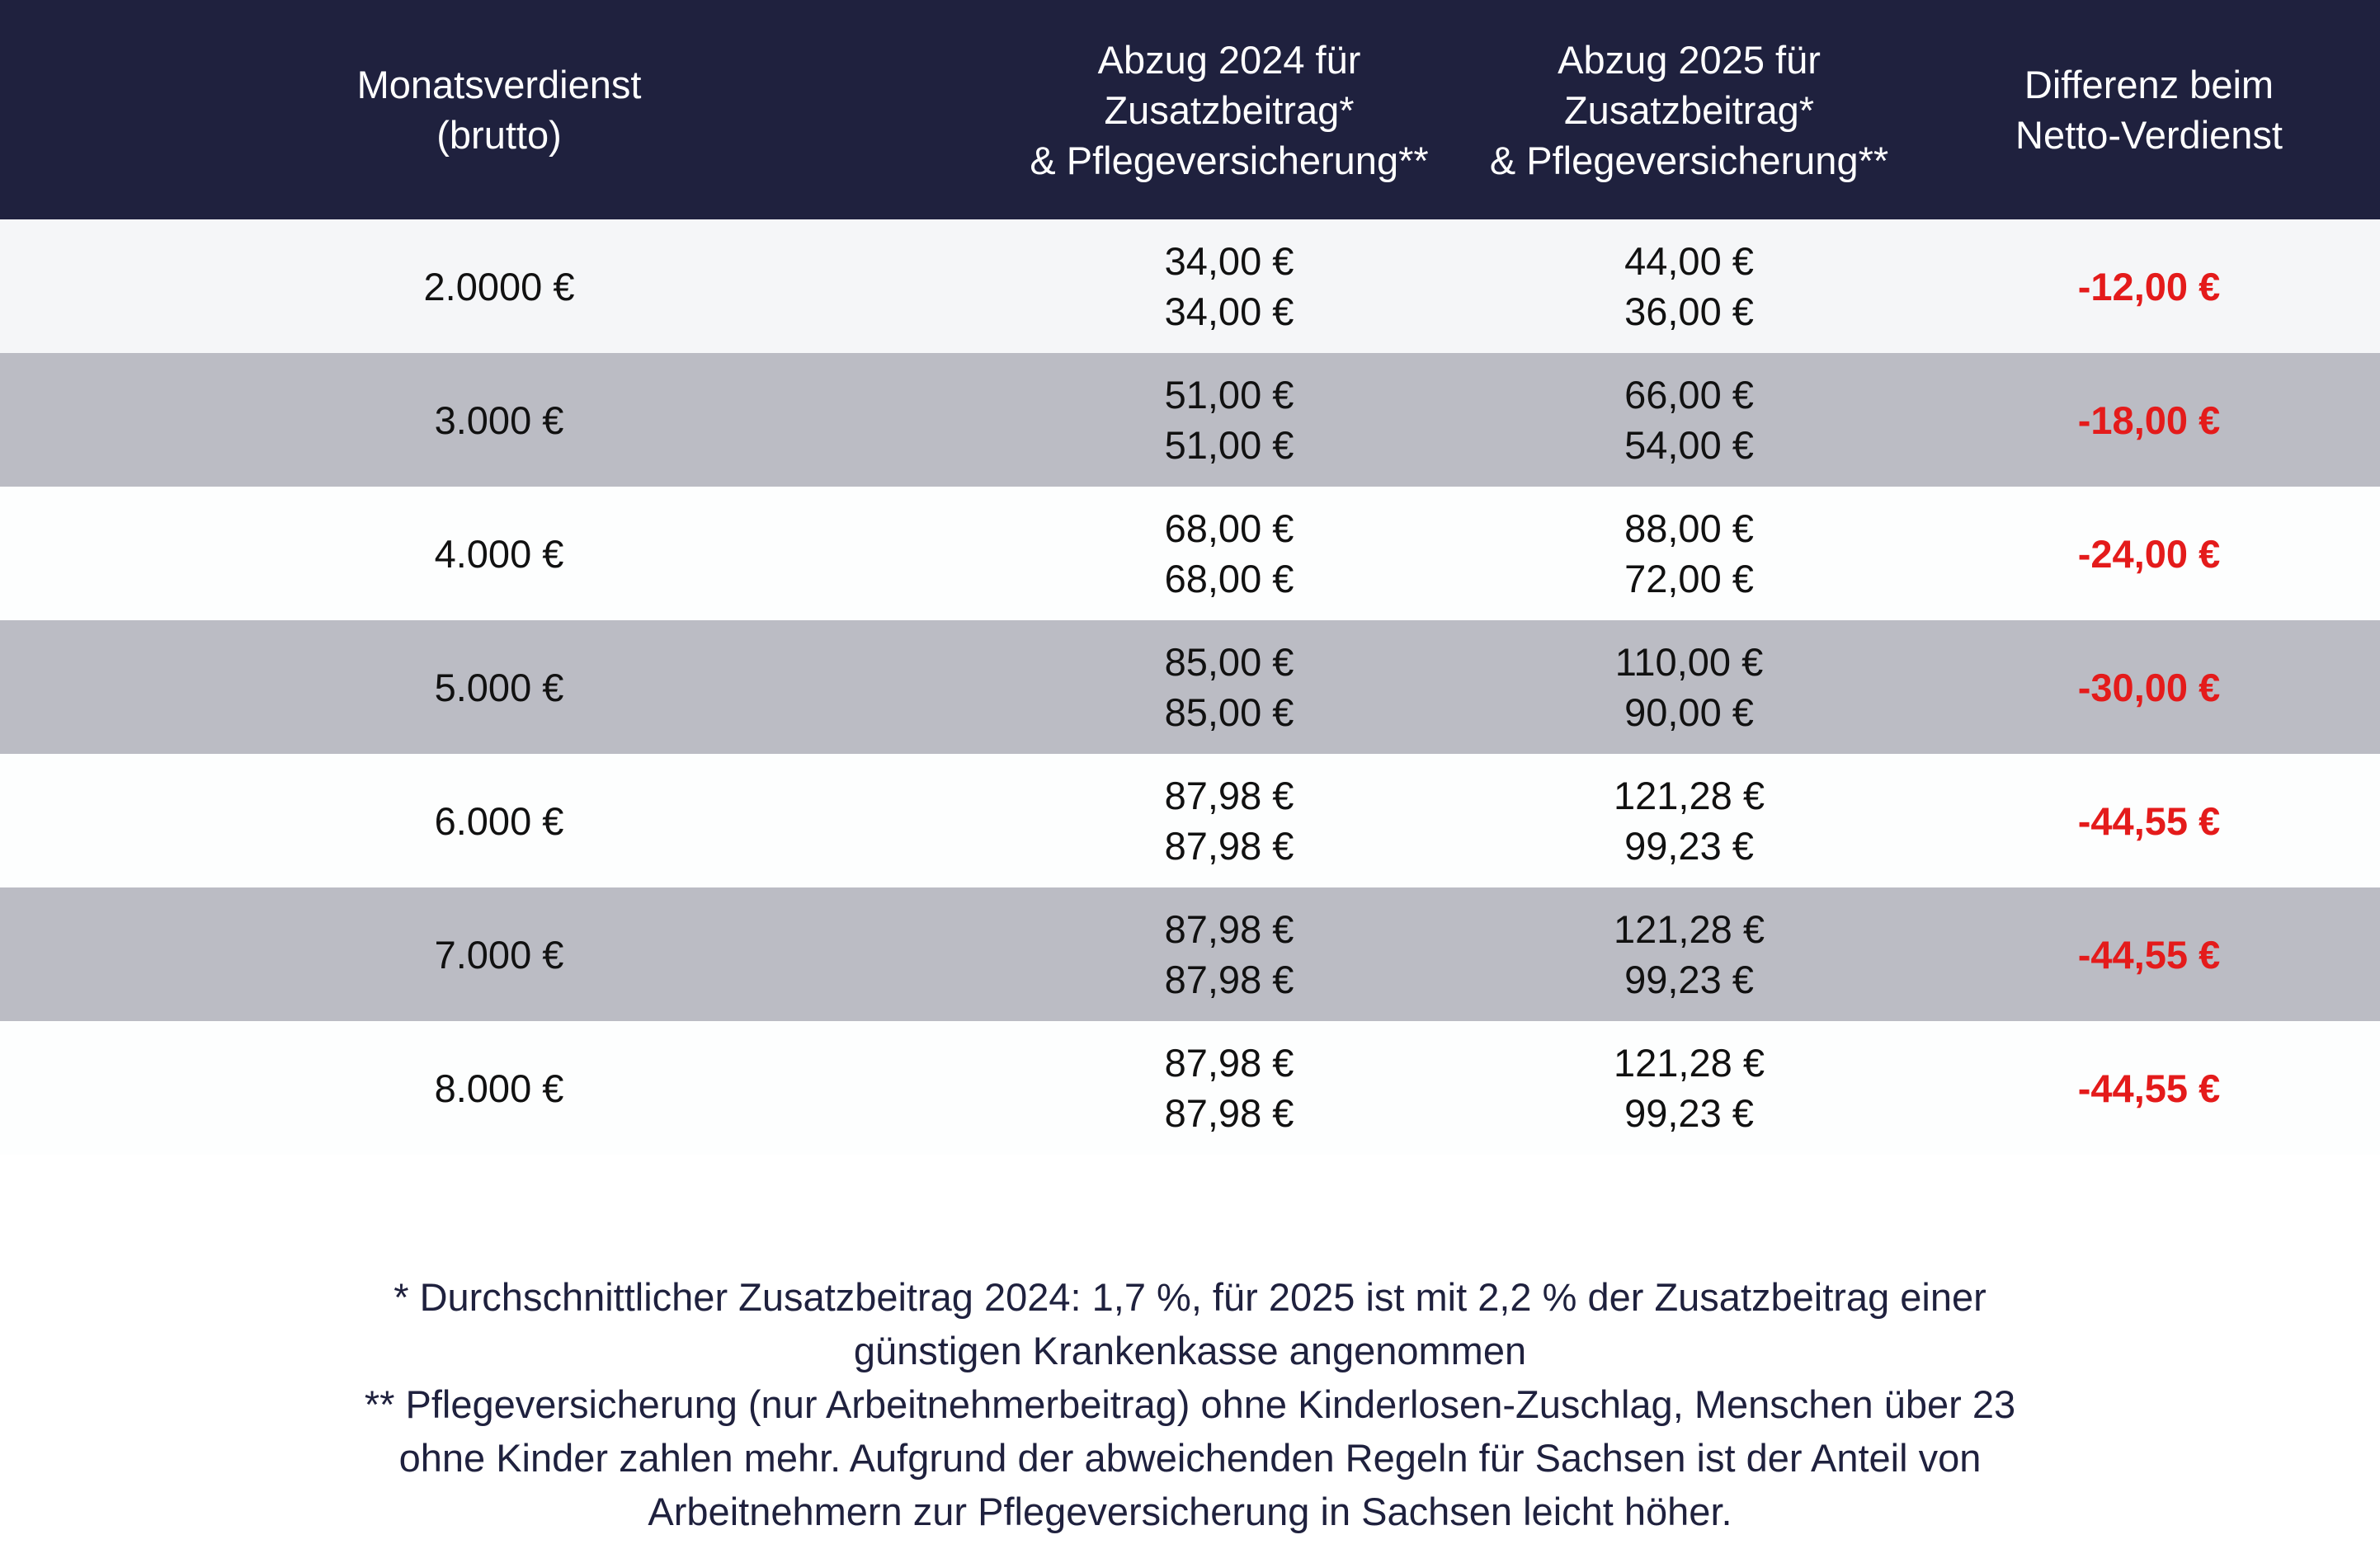 The width and height of the screenshot is (2380, 1563). Describe the element at coordinates (1229, 286) in the screenshot. I see `deduction-2024-cell: 34,00 € 34,00 €` at that location.